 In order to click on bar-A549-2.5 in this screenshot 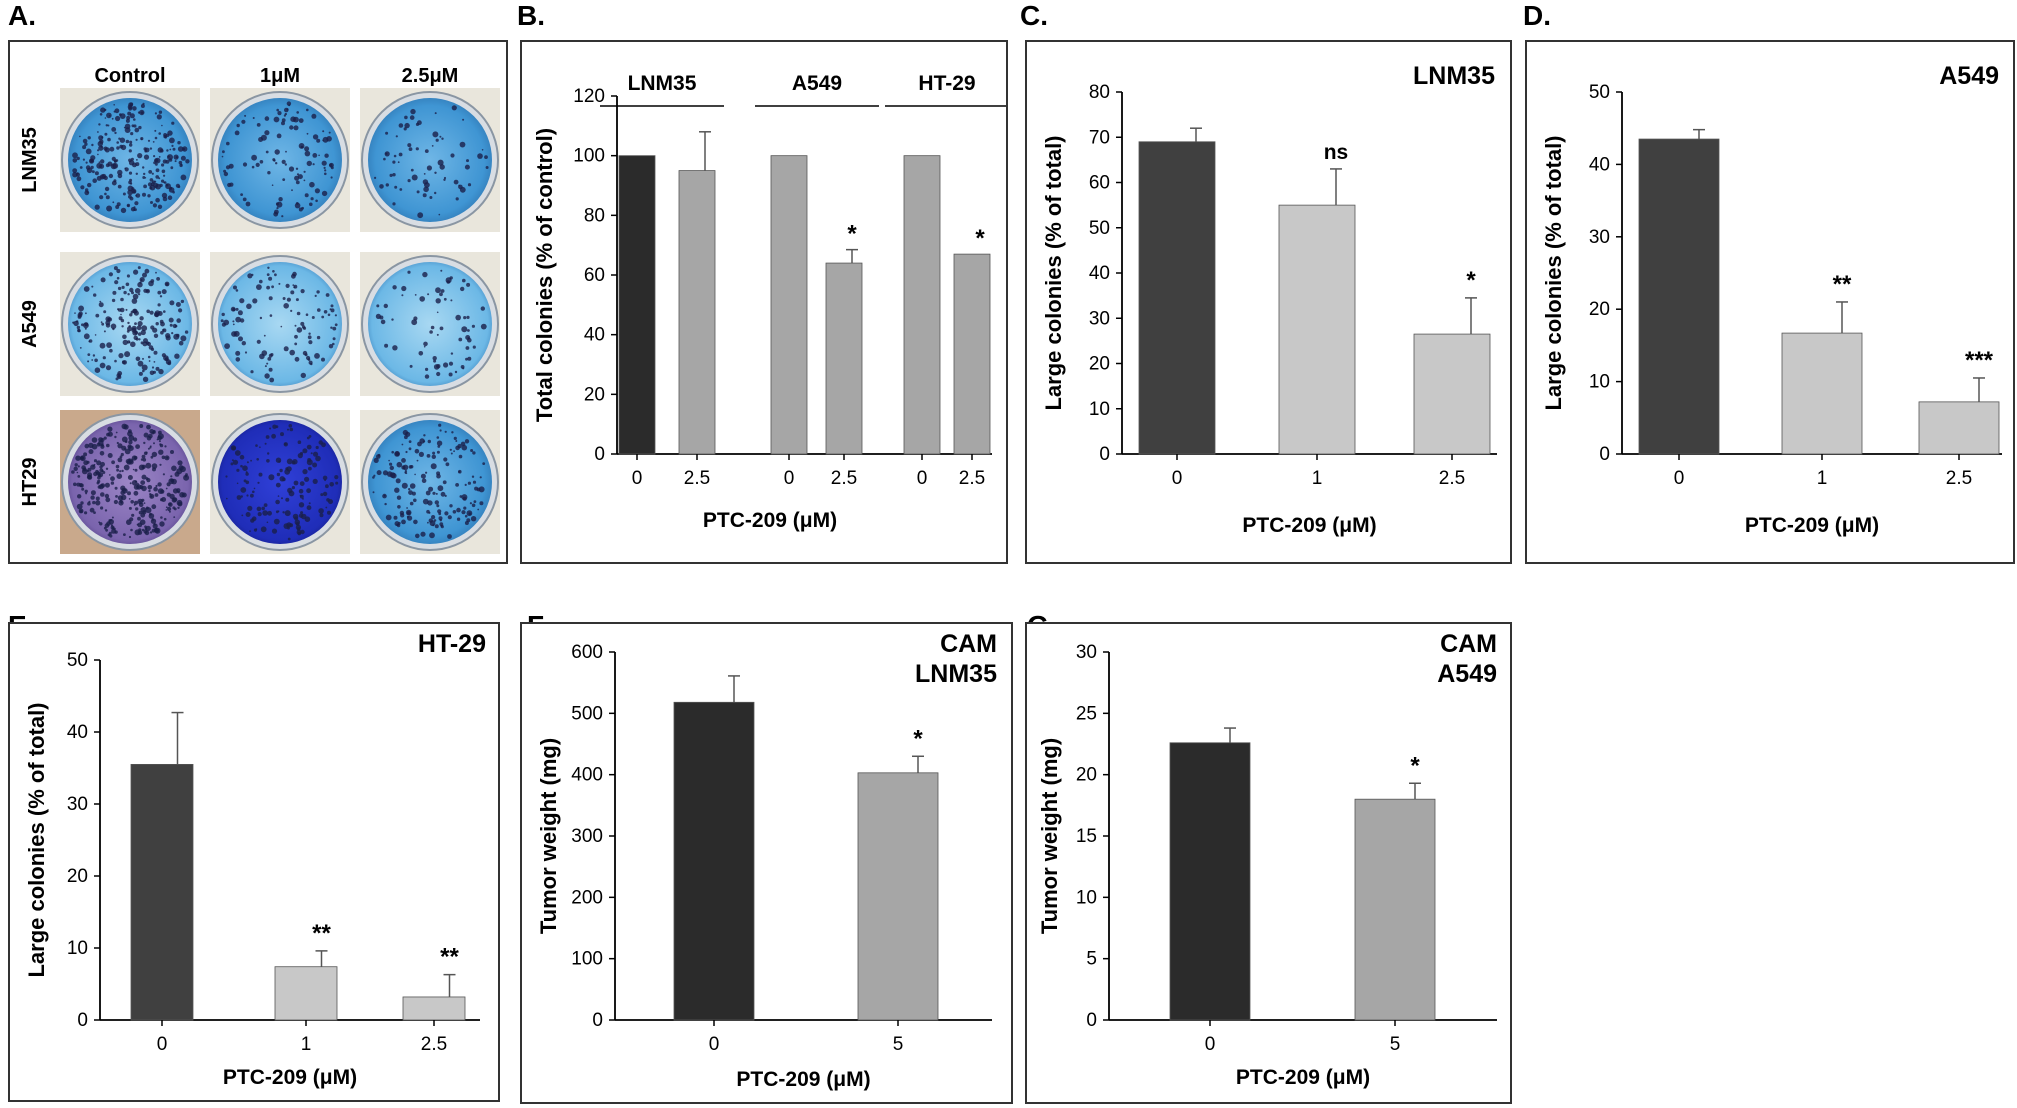, I will do `click(844, 358)`.